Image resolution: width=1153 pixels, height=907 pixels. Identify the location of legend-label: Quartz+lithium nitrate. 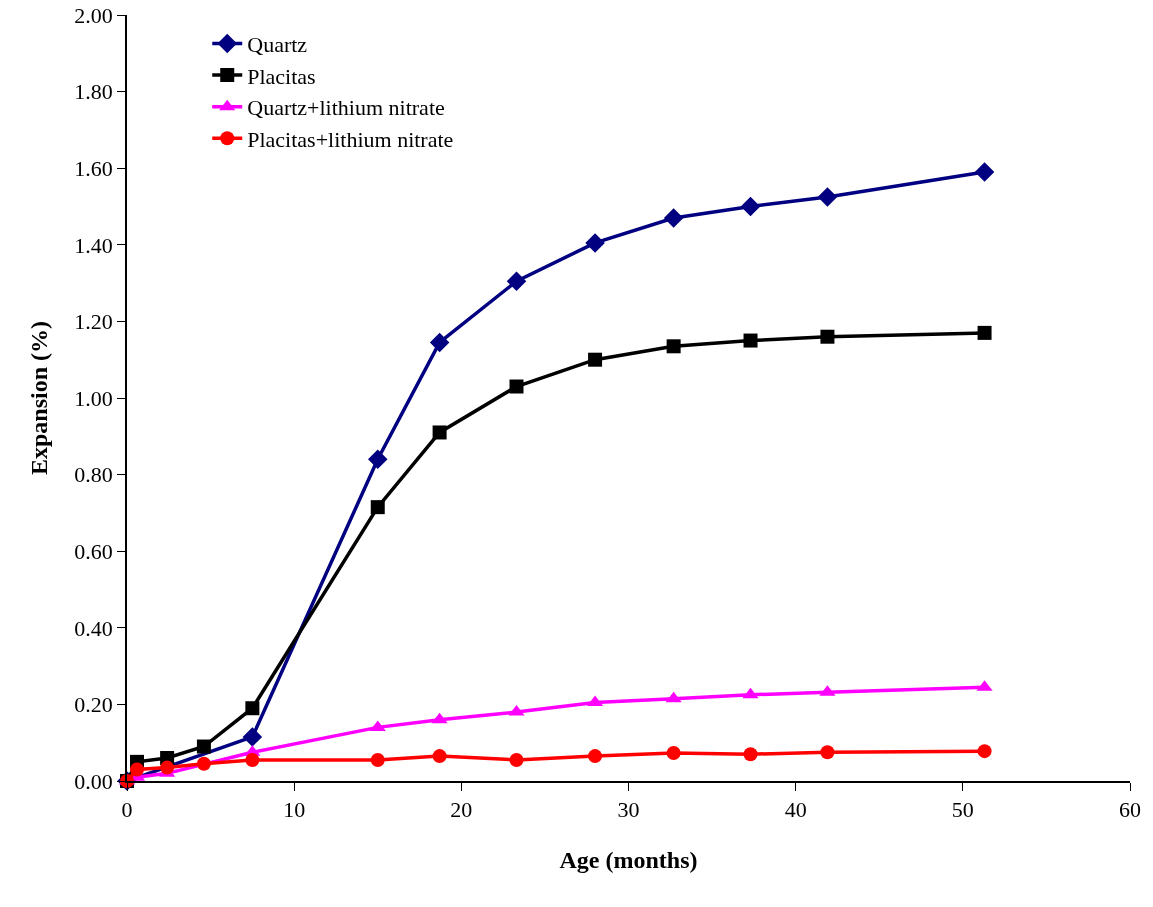
(346, 108).